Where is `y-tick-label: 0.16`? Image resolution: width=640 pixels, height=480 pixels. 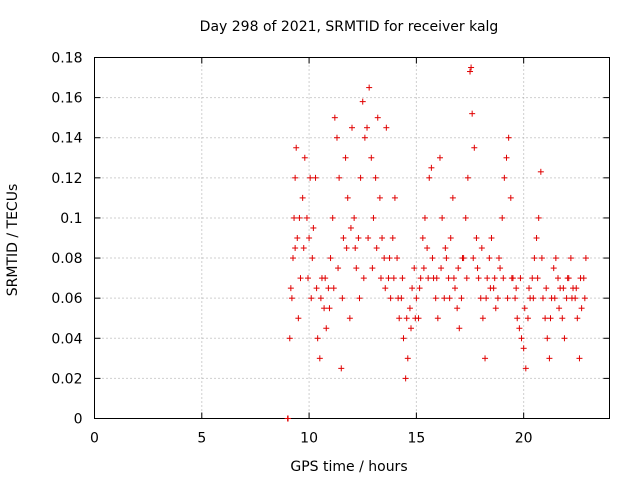 y-tick-label: 0.16 is located at coordinates (66, 99).